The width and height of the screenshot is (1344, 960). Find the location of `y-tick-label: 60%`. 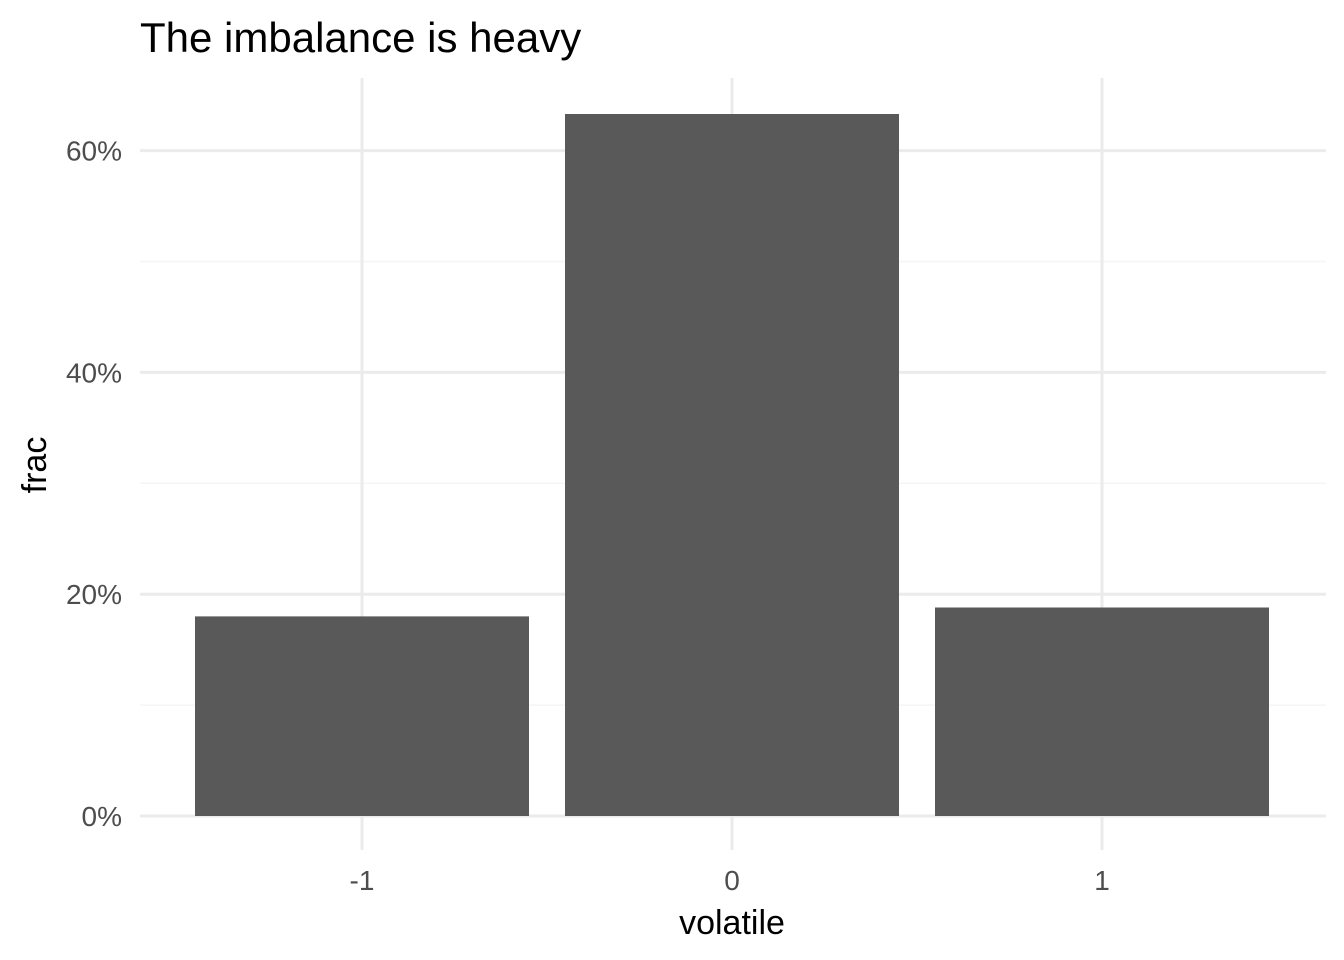

y-tick-label: 60% is located at coordinates (94, 151).